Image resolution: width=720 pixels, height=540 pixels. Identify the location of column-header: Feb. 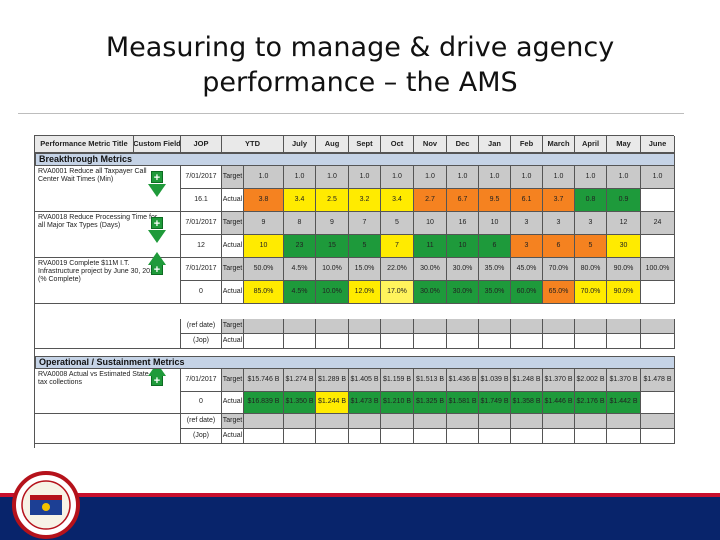
(527, 144).